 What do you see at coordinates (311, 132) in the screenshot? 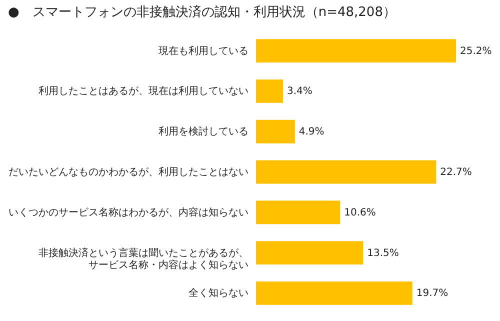
I see `data-label: 4.9%` at bounding box center [311, 132].